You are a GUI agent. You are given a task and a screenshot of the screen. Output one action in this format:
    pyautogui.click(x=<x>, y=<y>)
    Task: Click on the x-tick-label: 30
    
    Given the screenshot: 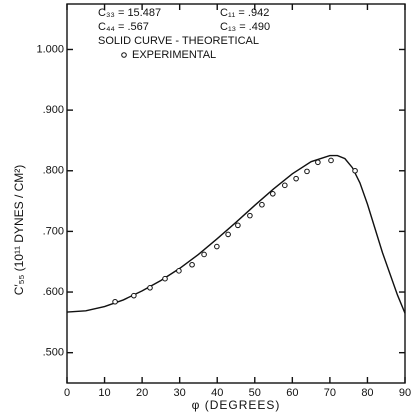 What is the action you would take?
    pyautogui.click(x=180, y=393)
    